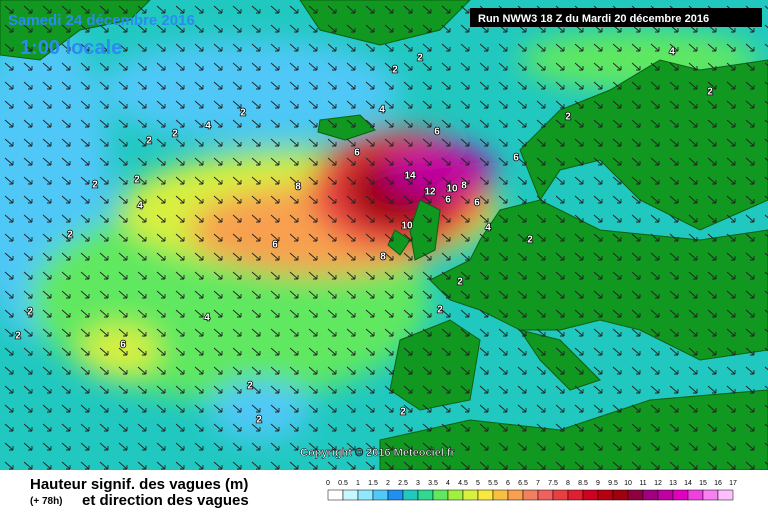  Describe the element at coordinates (343, 483) in the screenshot. I see `scale-tick-label: 0.5` at that location.